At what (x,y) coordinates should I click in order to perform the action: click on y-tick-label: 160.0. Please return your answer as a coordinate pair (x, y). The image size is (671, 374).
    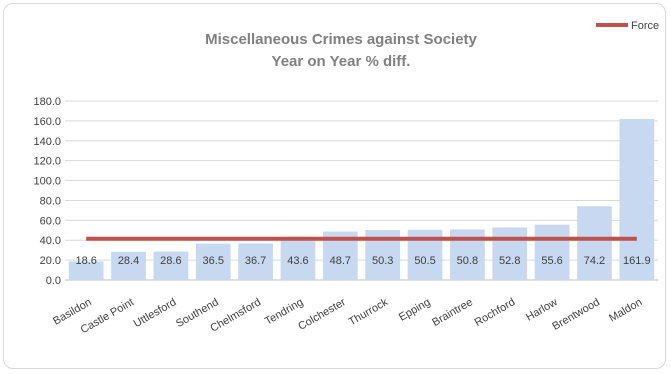
    Looking at the image, I should click on (47, 122).